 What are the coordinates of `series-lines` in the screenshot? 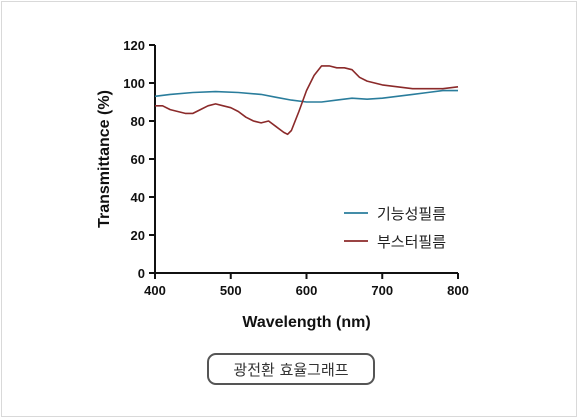 It's located at (306, 100).